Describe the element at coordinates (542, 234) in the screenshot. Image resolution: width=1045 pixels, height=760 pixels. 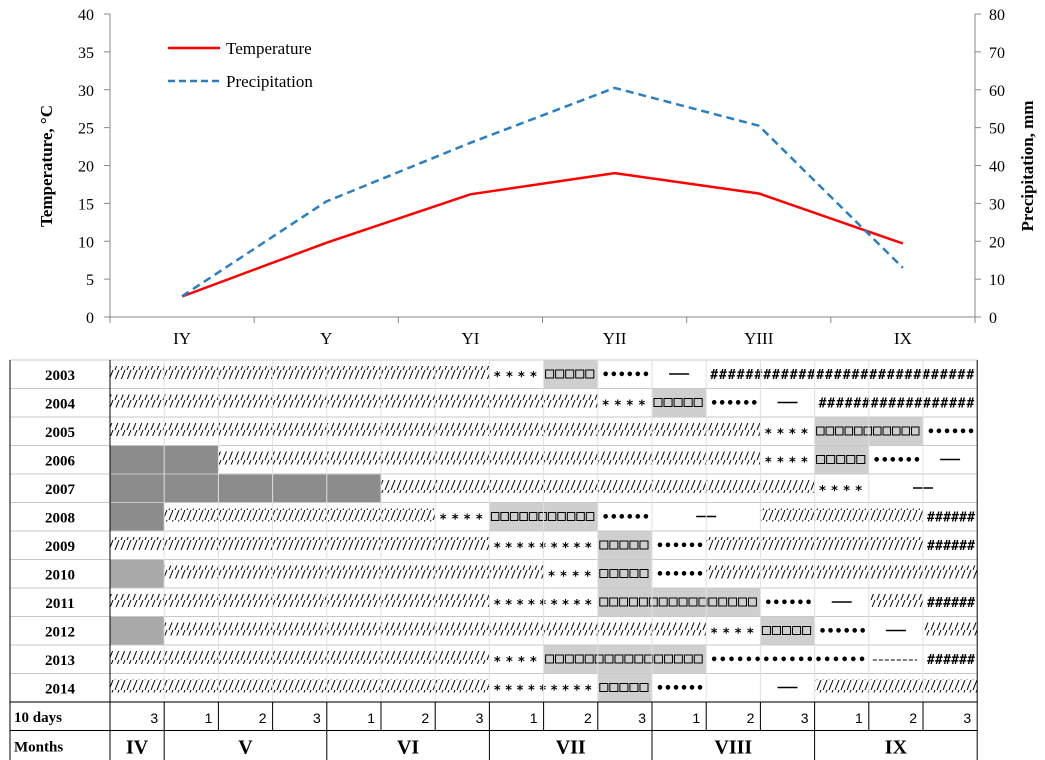
I see `series-line-temperature` at that location.